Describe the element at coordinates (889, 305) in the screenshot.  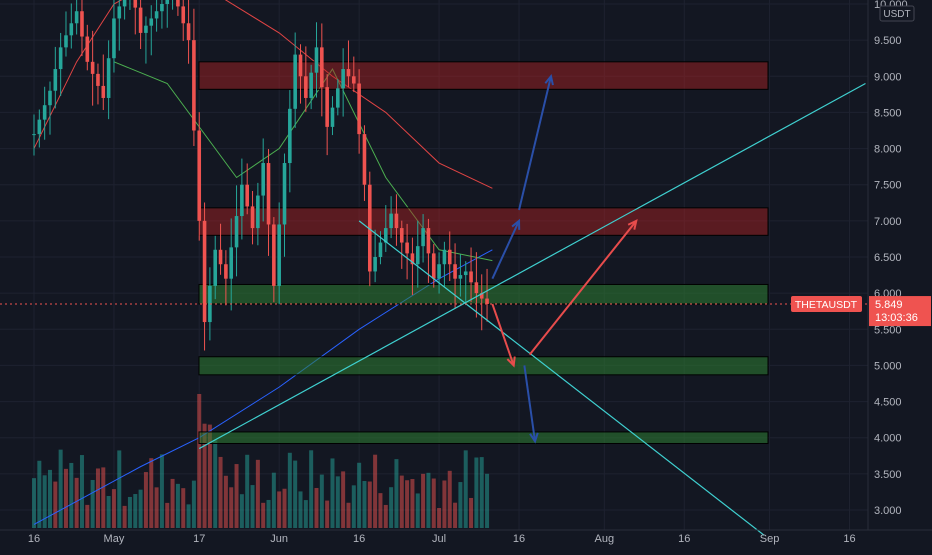
I see `last-price-label: 5.849` at that location.